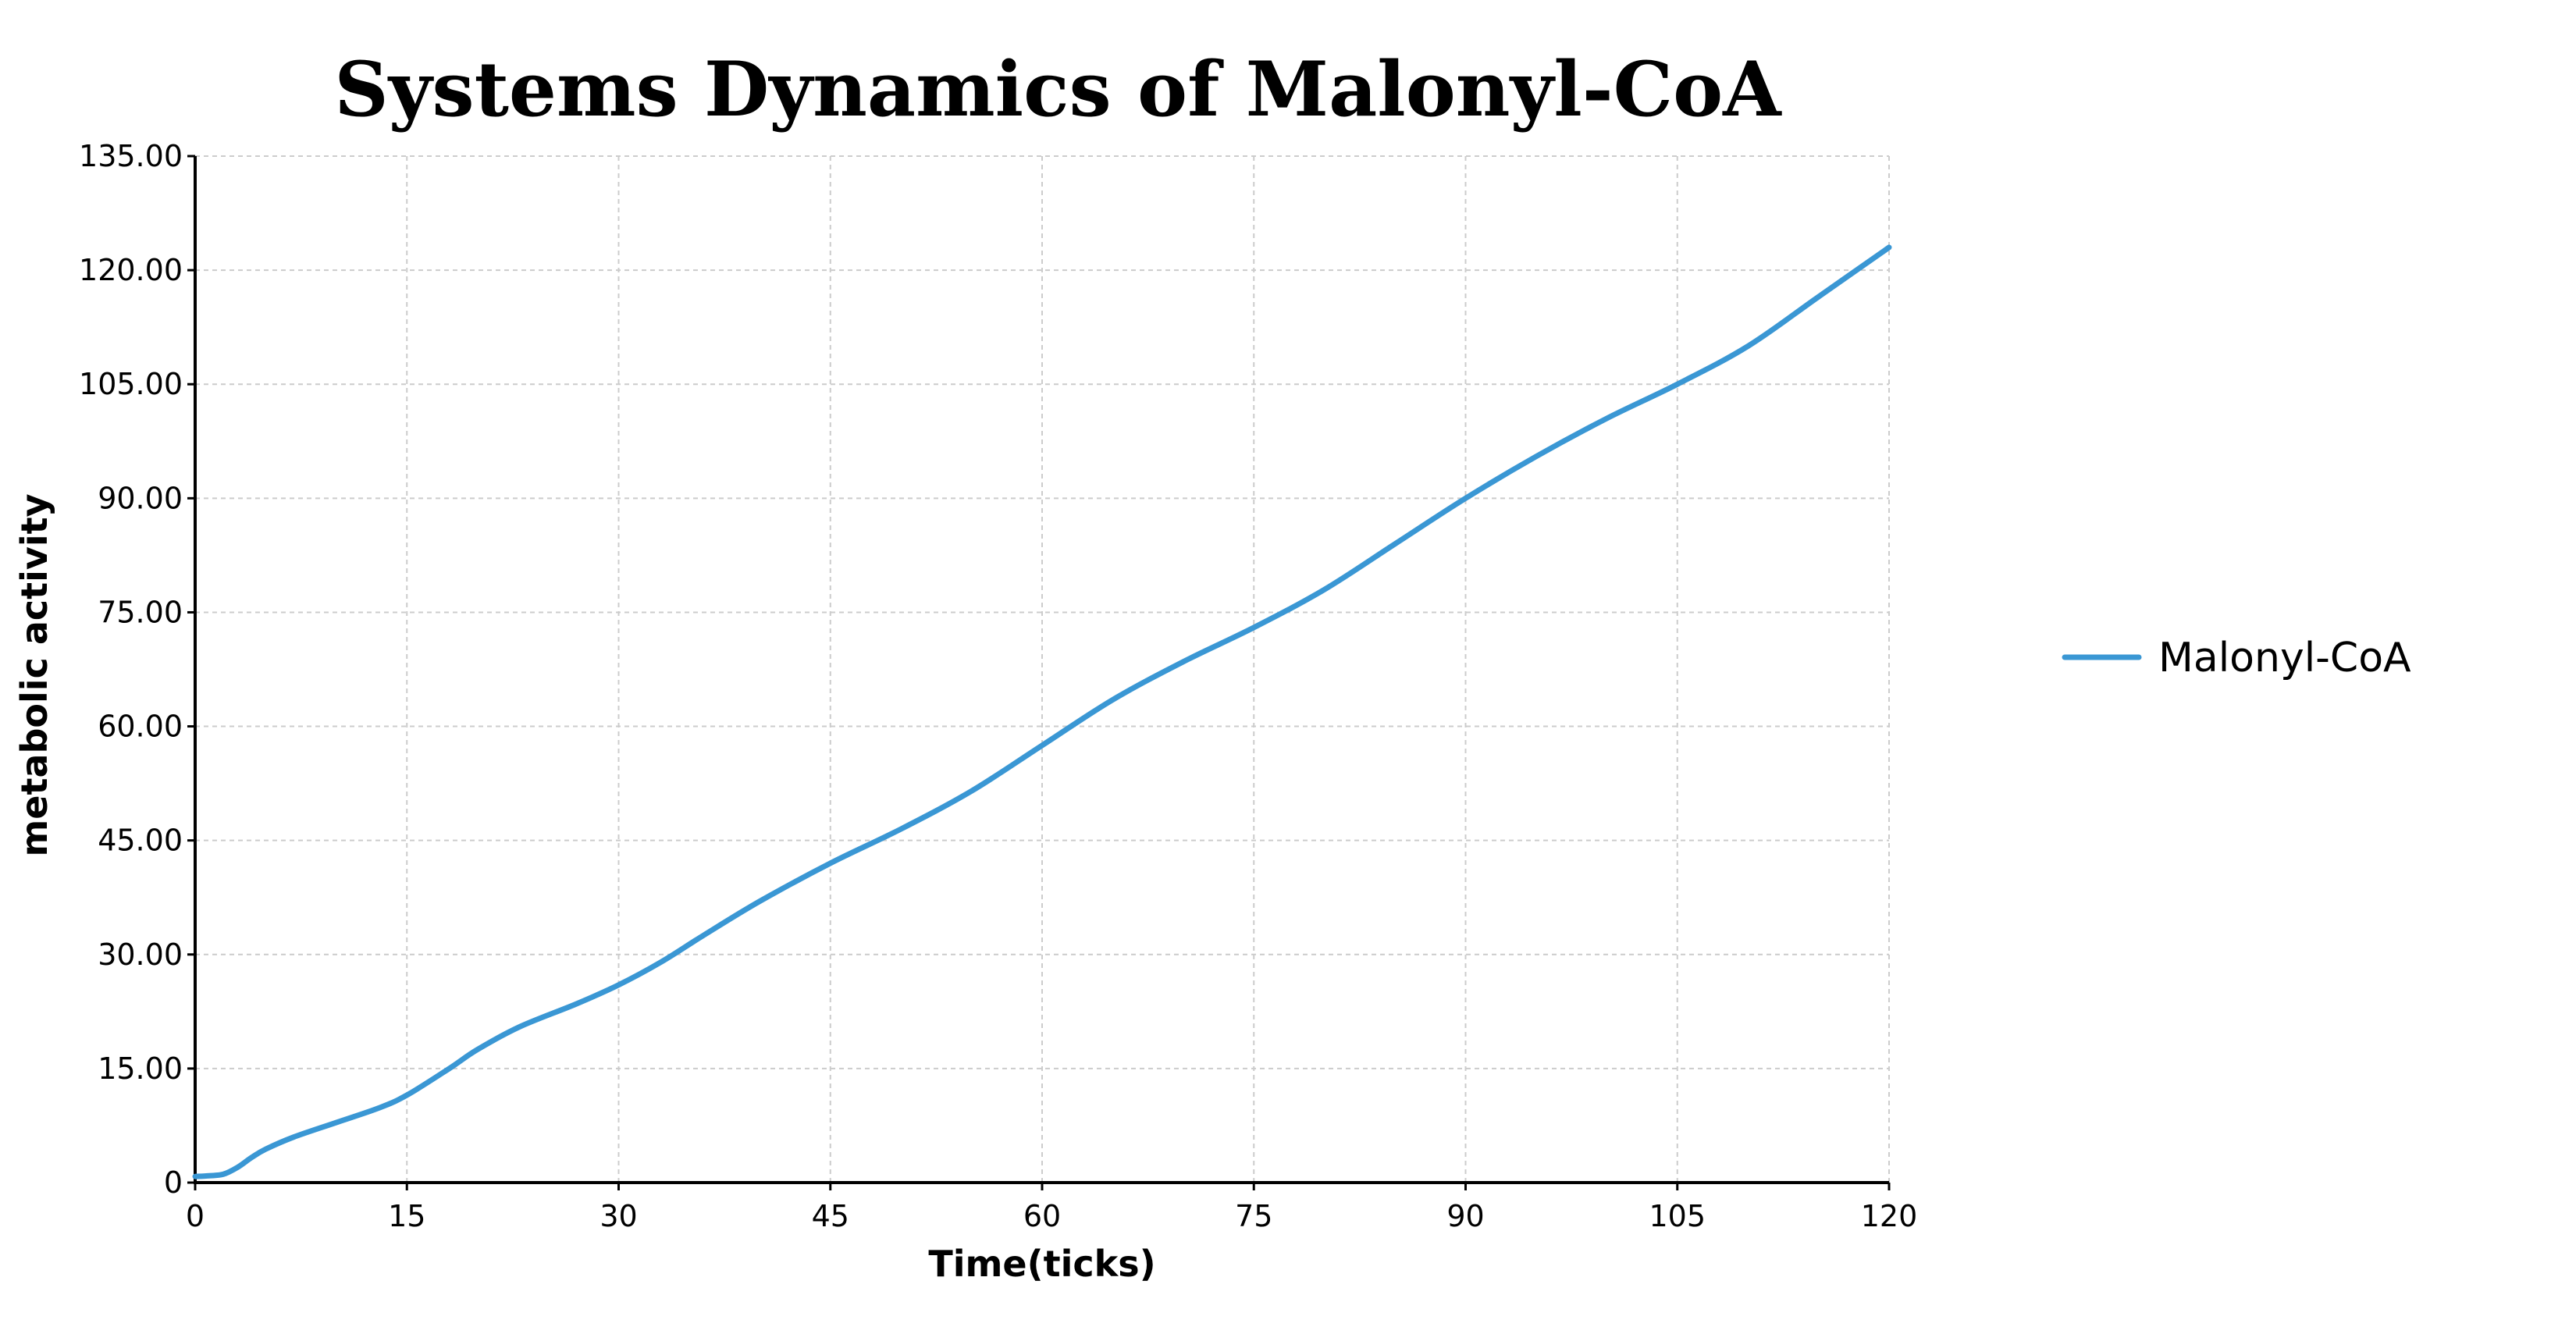  I want to click on chart-title: Systems Dynamics of Malonyl-CoA, so click(1058, 89).